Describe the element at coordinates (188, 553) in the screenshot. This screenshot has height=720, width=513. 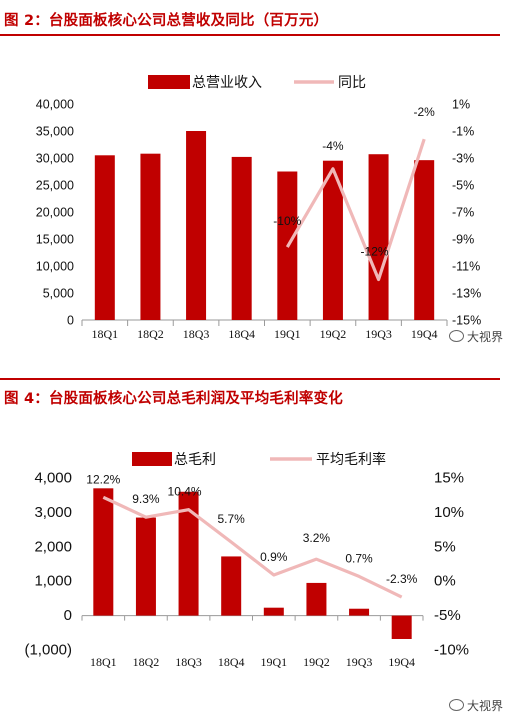
I see `chart2-bar-18Q3` at that location.